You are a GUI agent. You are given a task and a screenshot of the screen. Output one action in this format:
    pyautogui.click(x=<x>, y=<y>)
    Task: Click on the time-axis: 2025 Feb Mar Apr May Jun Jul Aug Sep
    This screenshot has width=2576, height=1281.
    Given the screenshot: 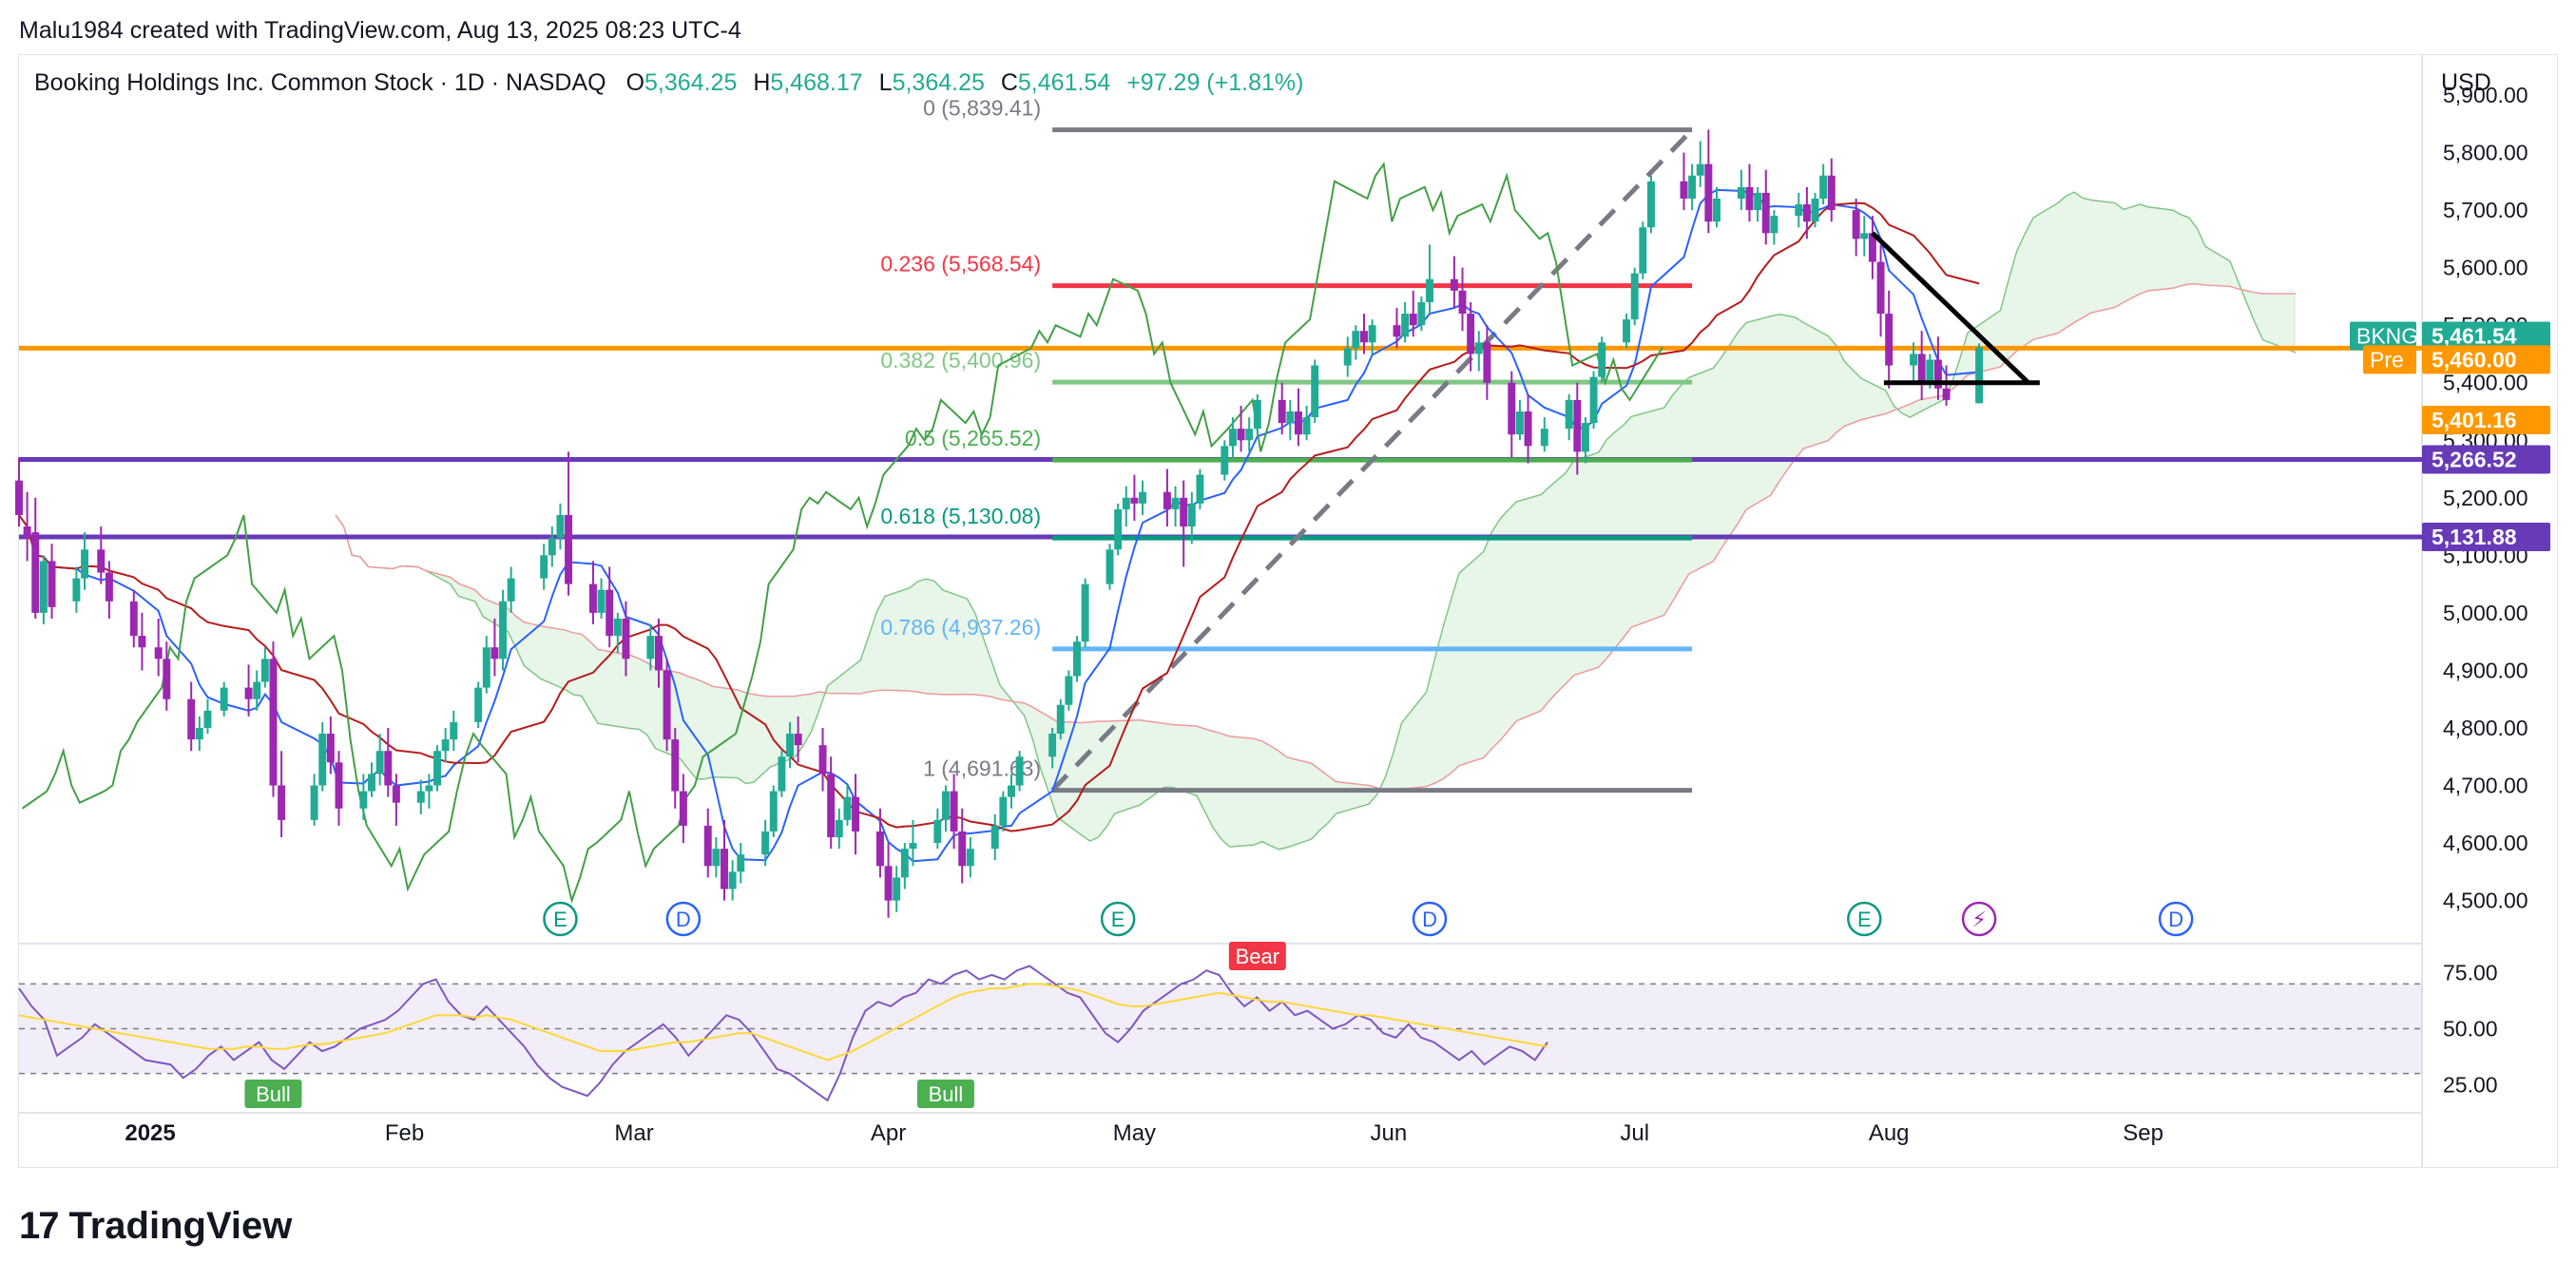 What is the action you would take?
    pyautogui.click(x=1144, y=1133)
    